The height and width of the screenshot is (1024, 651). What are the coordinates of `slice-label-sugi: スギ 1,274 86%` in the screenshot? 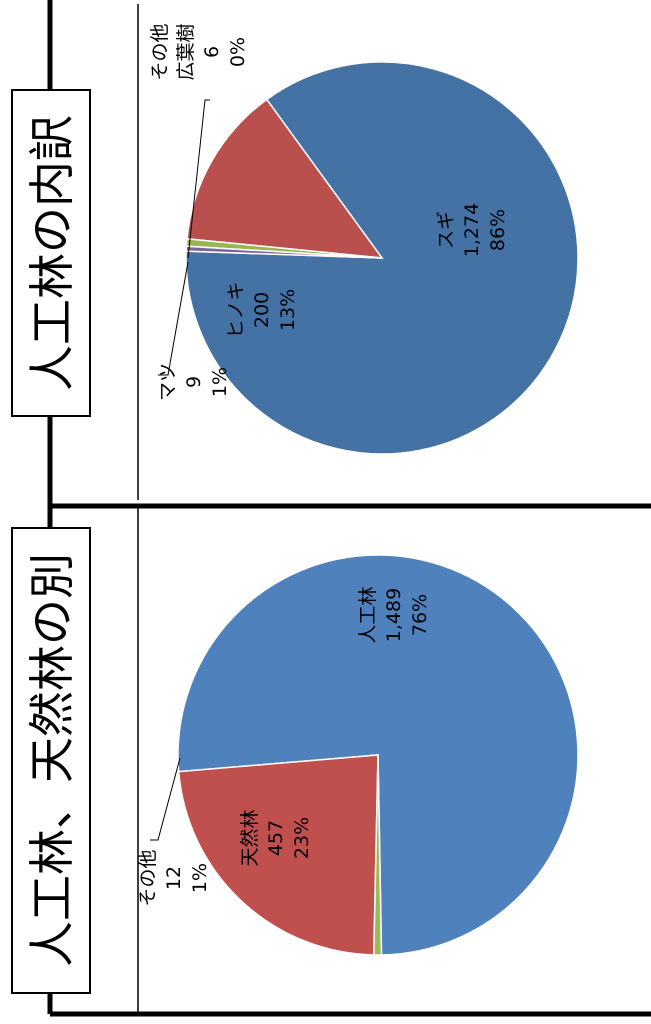 It's located at (472, 230).